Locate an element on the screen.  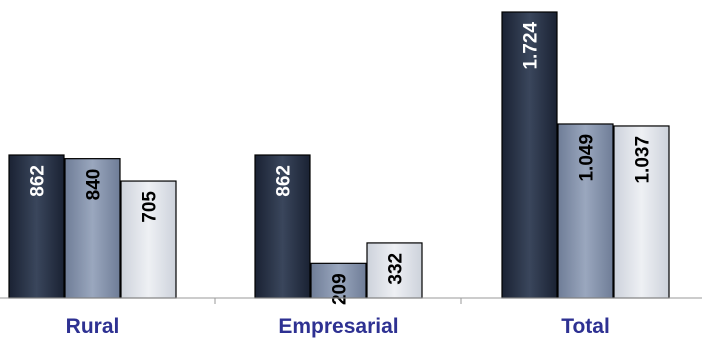
data-label: 705 is located at coordinates (150, 207).